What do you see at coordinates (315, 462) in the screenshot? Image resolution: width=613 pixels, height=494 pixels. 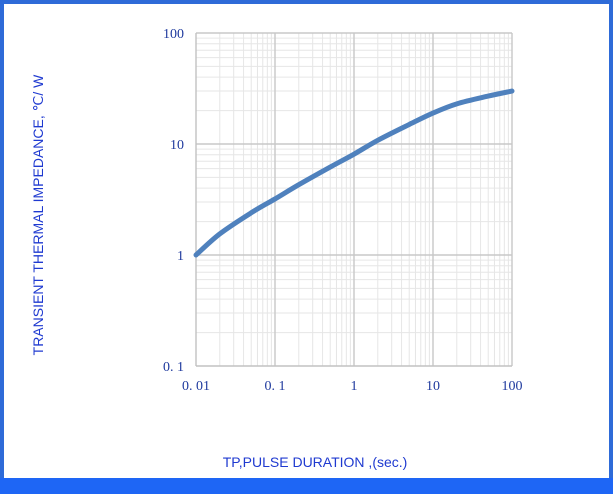 I see `x-axis-title: TP,PULSE DURATION ,(sec.)` at bounding box center [315, 462].